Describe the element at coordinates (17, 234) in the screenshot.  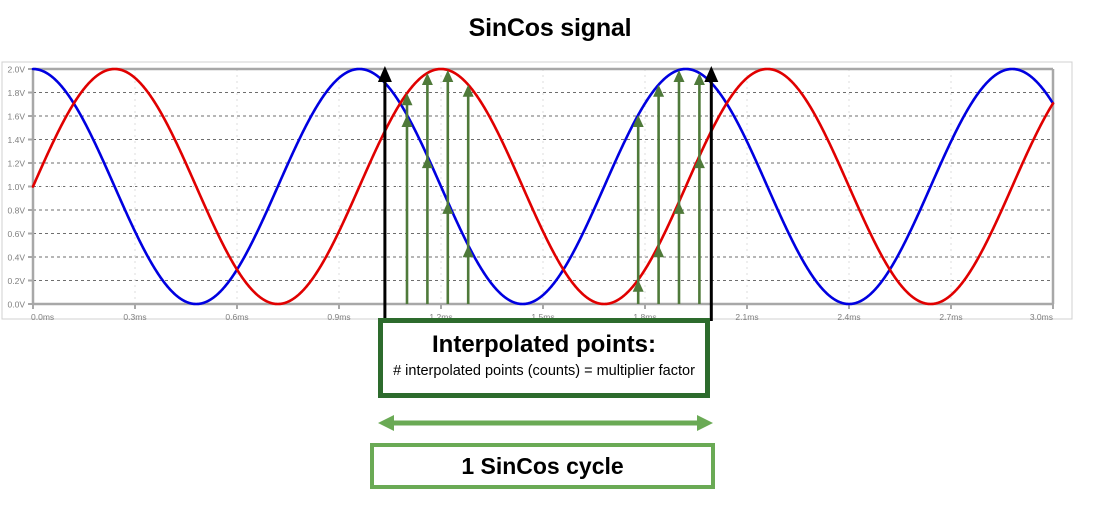
I see `svg-text: 0.6V` at that location.